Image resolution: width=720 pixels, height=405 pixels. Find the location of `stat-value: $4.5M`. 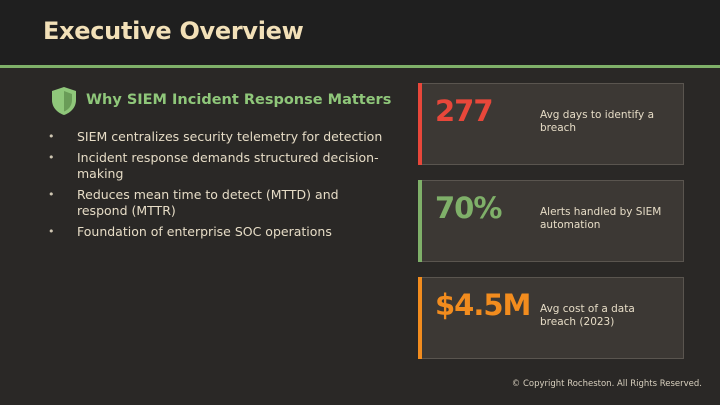

stat-value: $4.5M is located at coordinates (483, 305).